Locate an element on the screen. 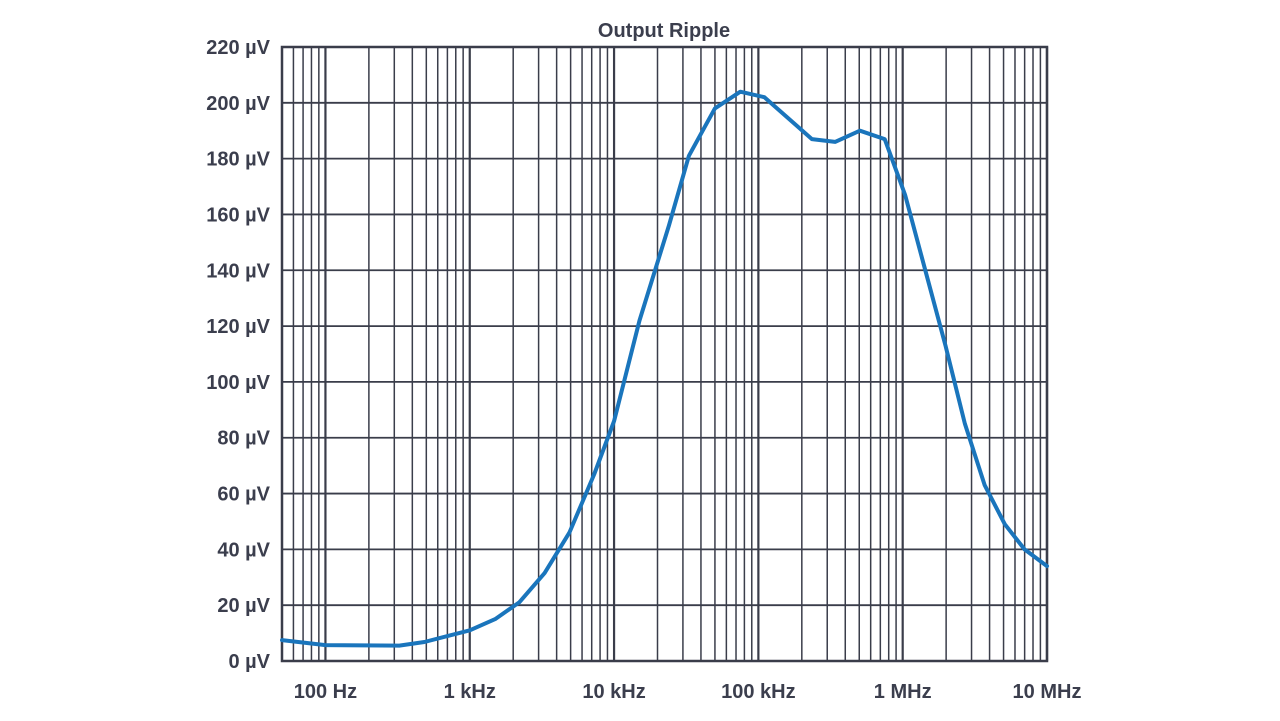 This screenshot has width=1280, height=721. y-tick-label: 120 µV is located at coordinates (238, 327).